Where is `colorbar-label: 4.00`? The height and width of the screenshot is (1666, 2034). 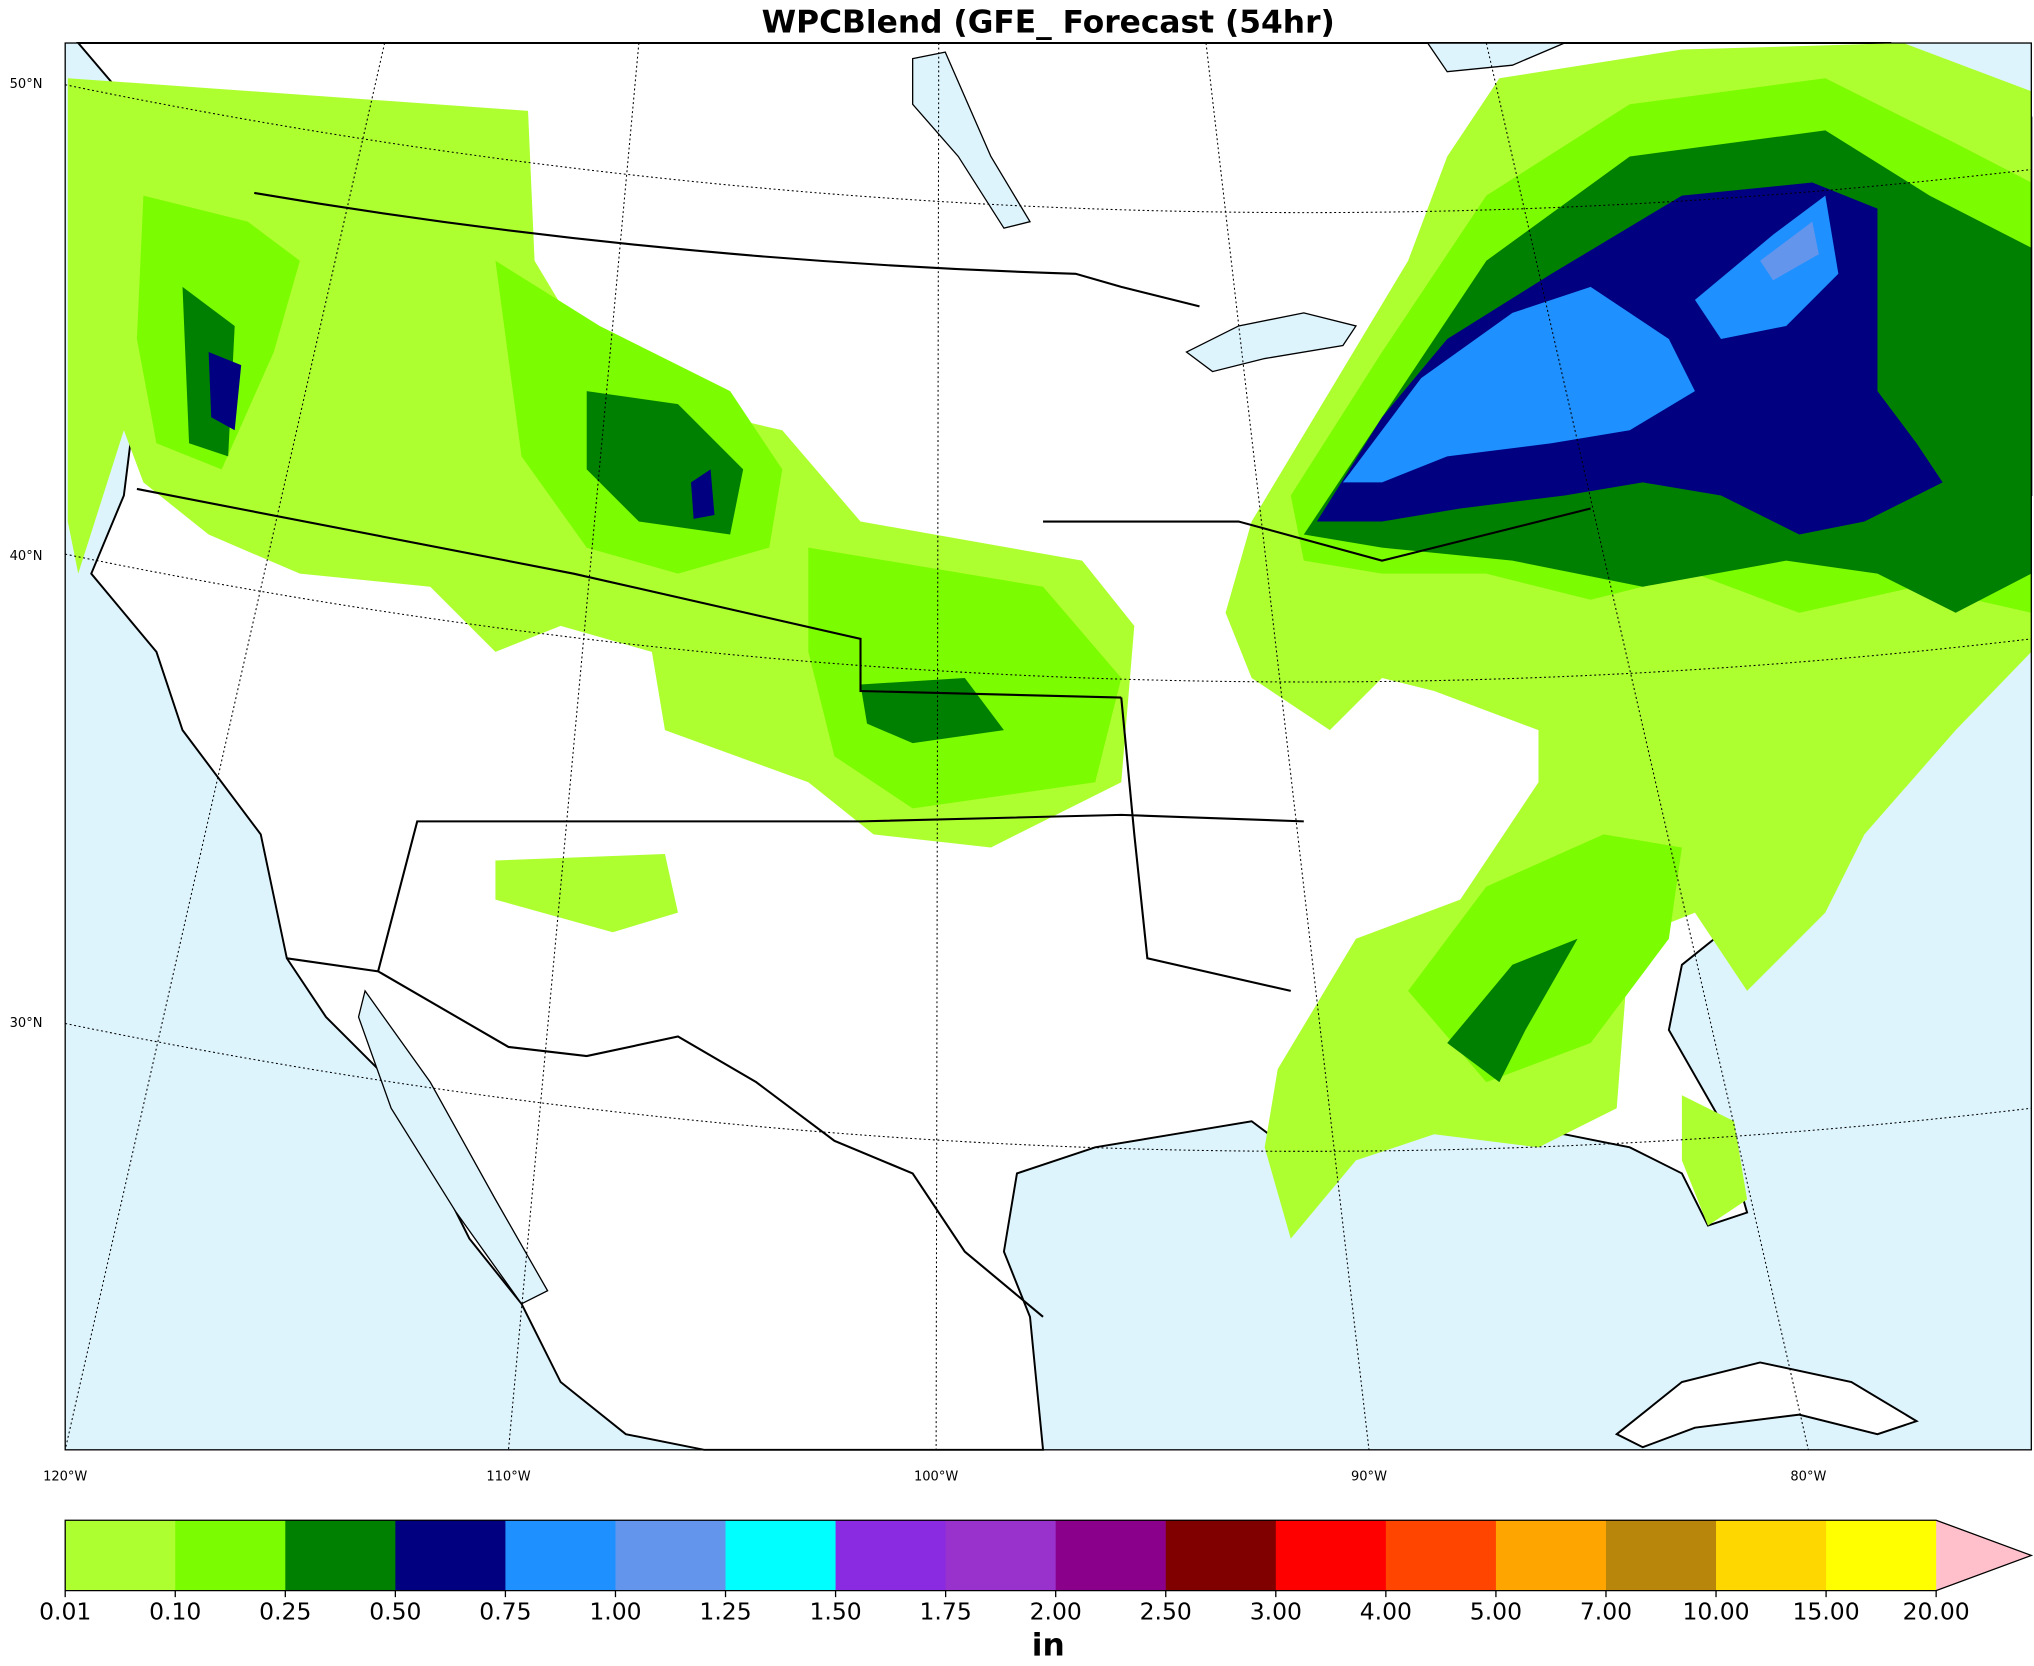 colorbar-label: 4.00 is located at coordinates (1386, 1611).